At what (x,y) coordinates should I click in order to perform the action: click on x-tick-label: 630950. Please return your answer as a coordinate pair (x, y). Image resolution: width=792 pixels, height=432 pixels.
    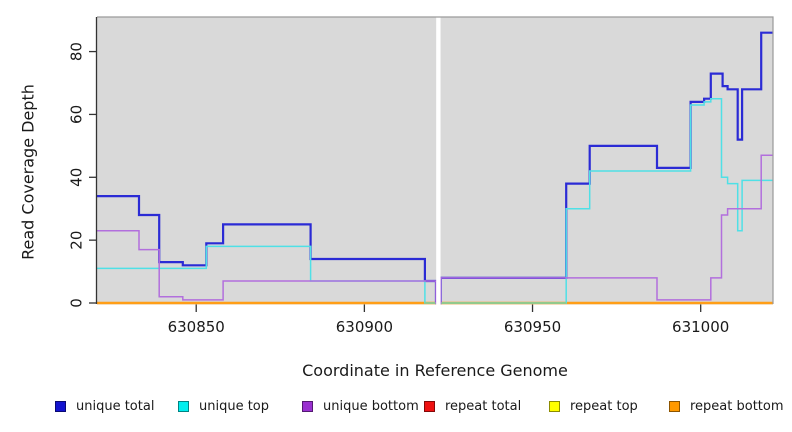
    Looking at the image, I should click on (532, 327).